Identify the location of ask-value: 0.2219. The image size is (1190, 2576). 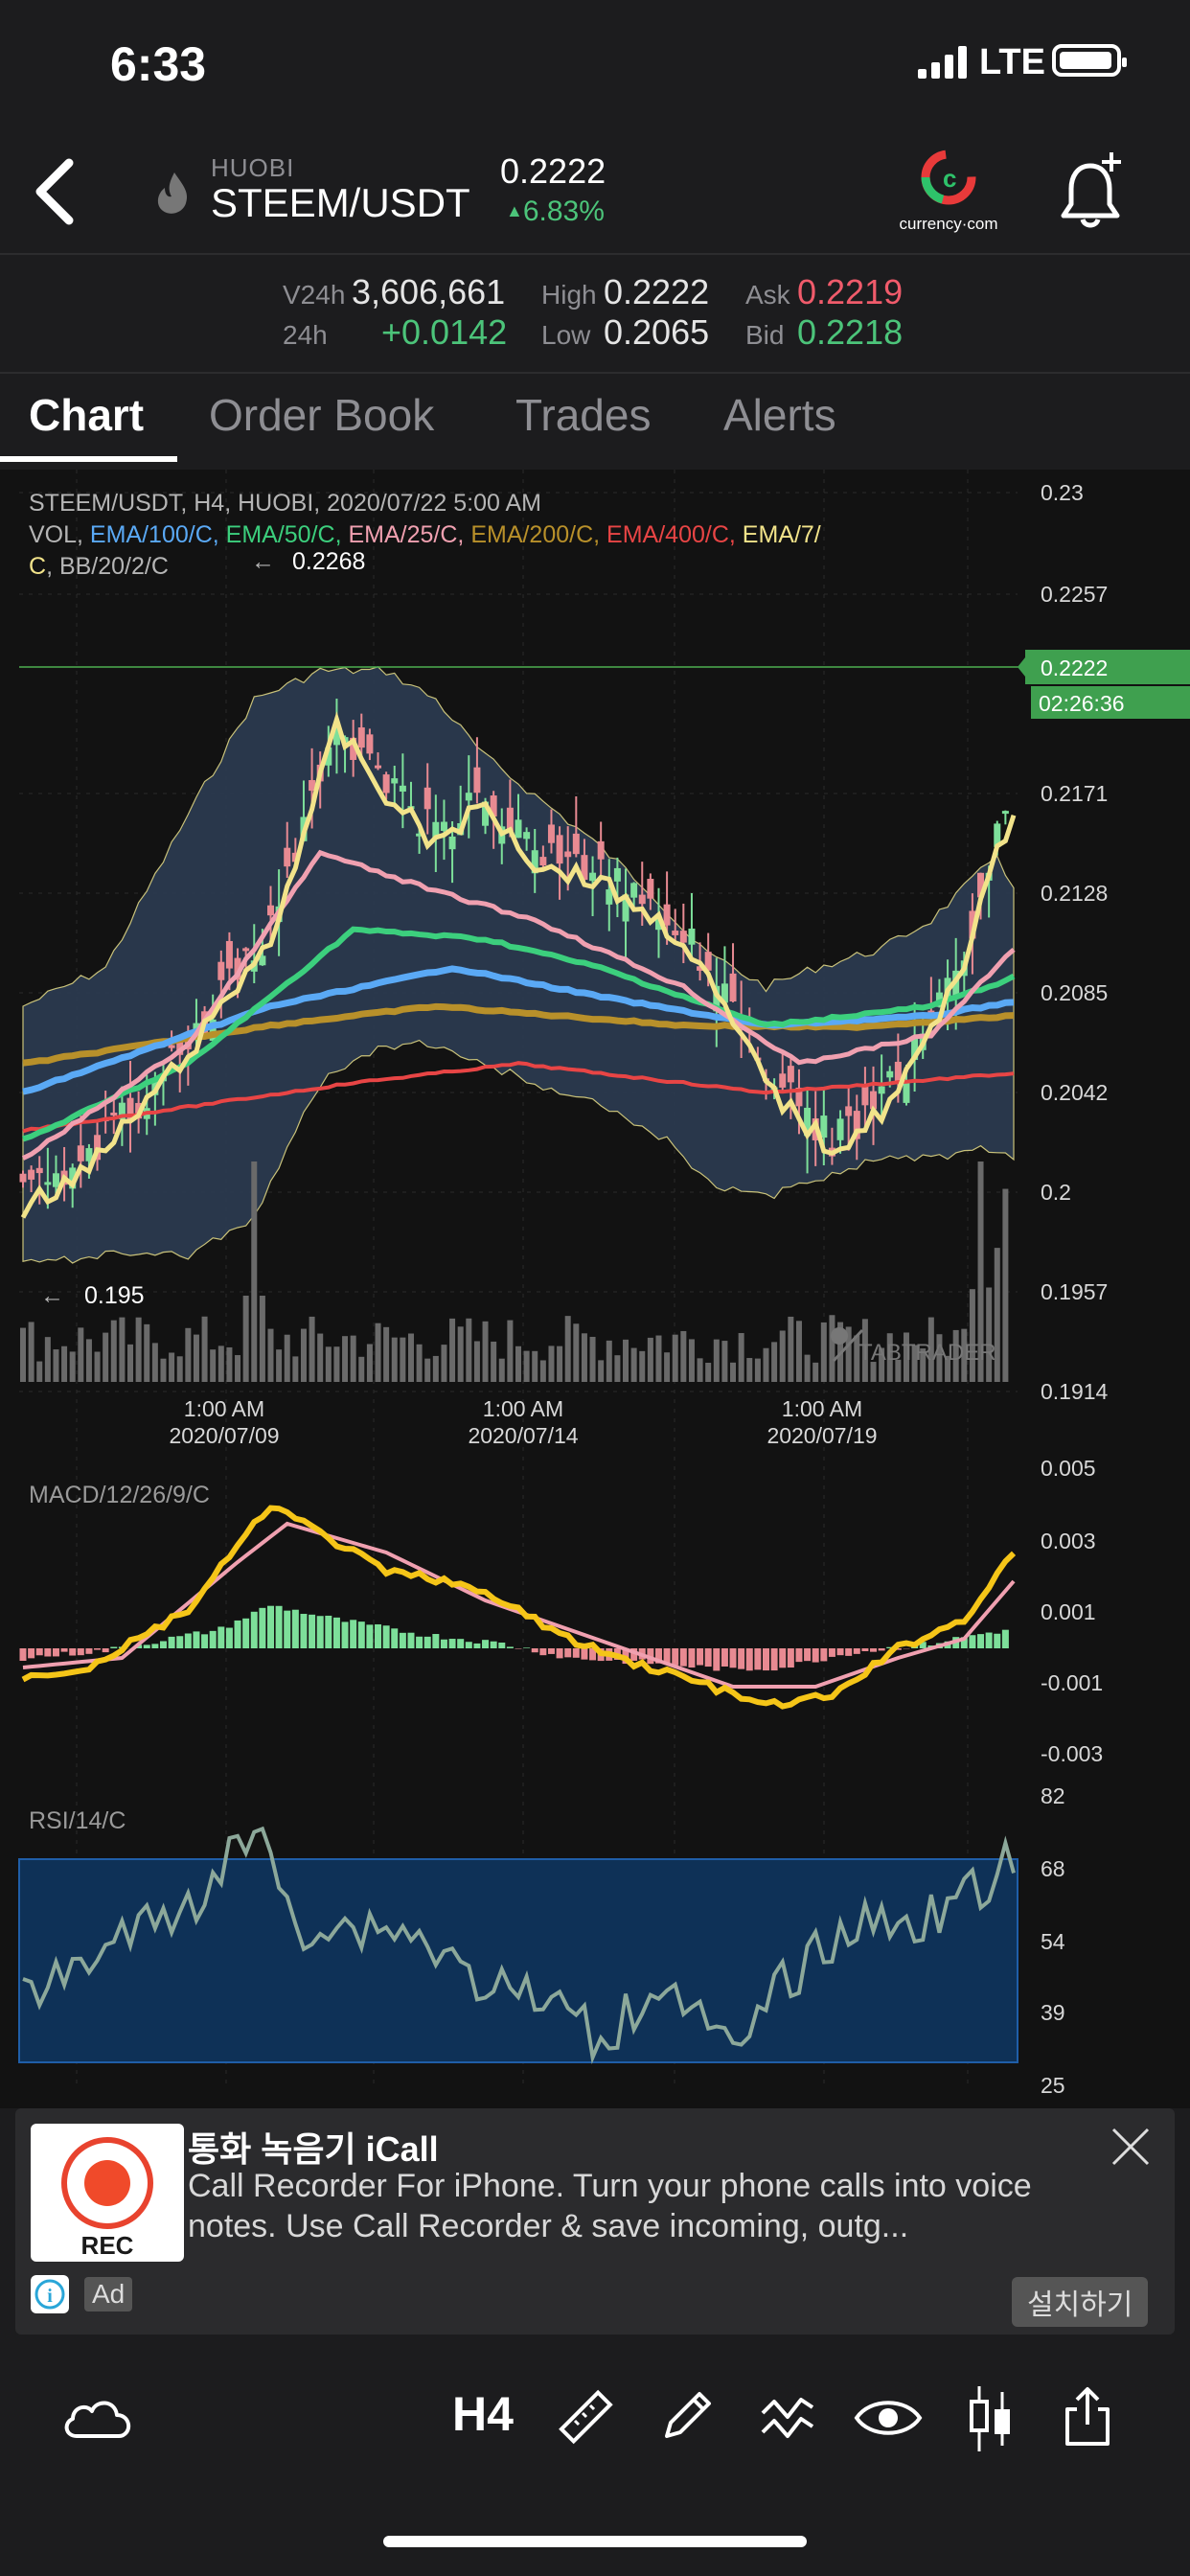
(851, 291).